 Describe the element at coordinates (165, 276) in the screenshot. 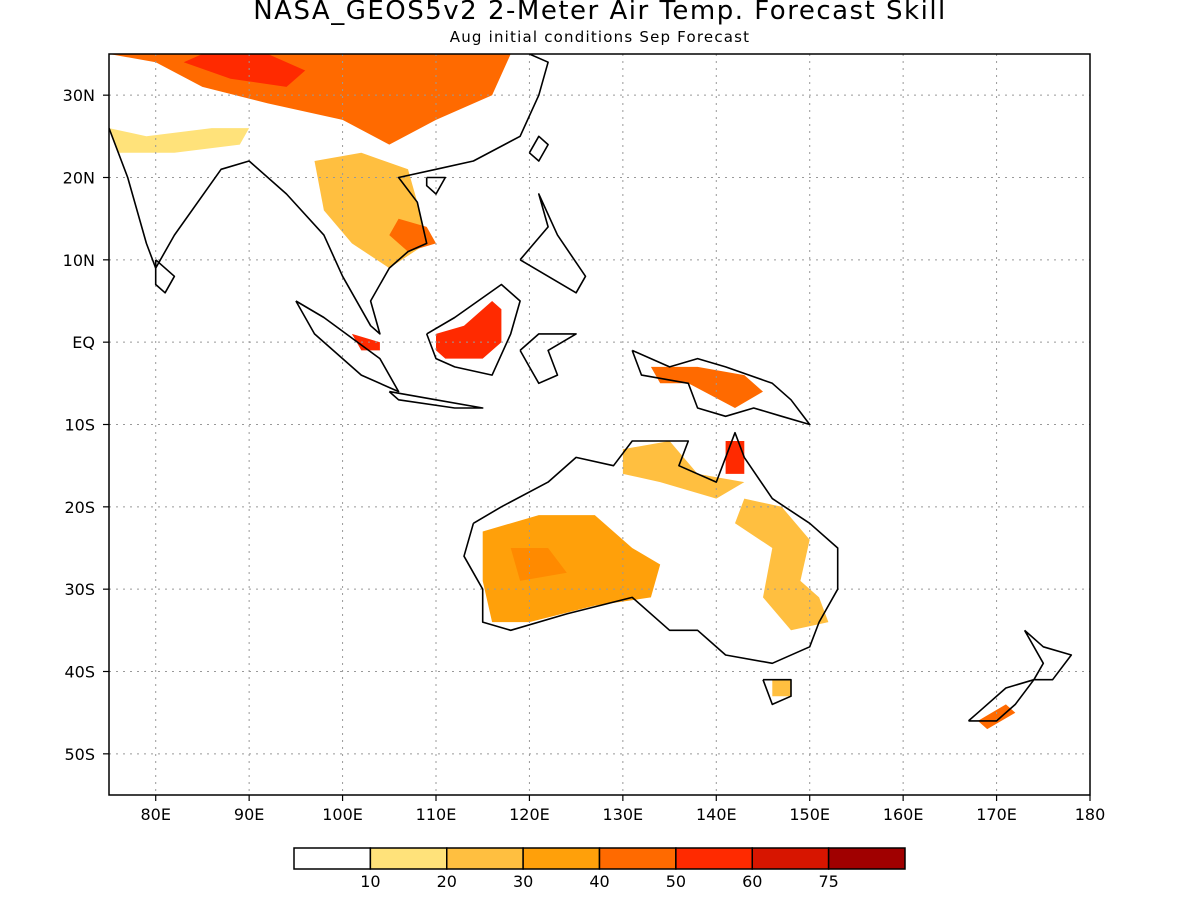

I see `coastline-sri-lanka` at that location.